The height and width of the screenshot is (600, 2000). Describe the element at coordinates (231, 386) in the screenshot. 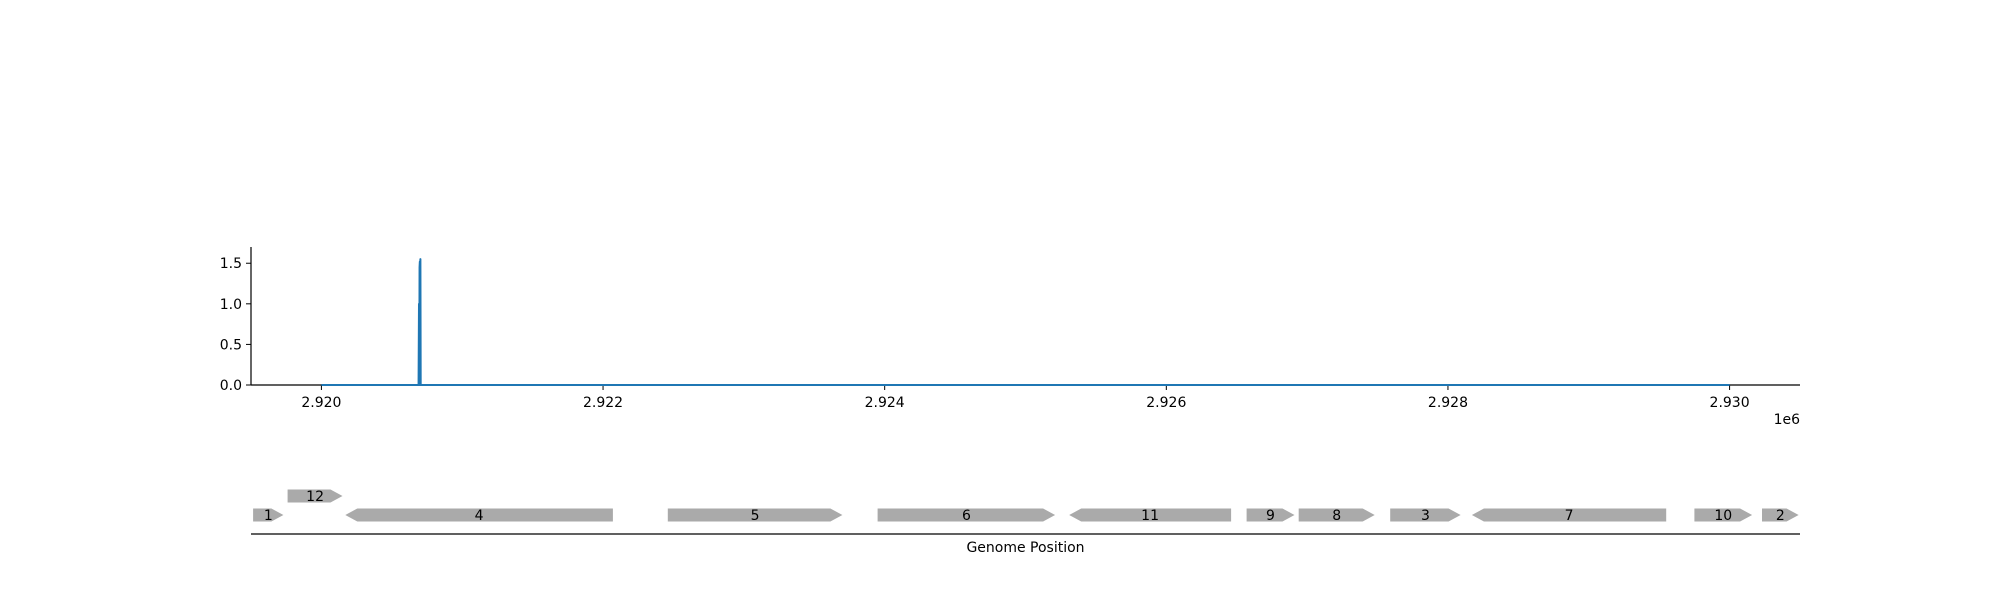

I see `y-tick-label: 0.0` at that location.